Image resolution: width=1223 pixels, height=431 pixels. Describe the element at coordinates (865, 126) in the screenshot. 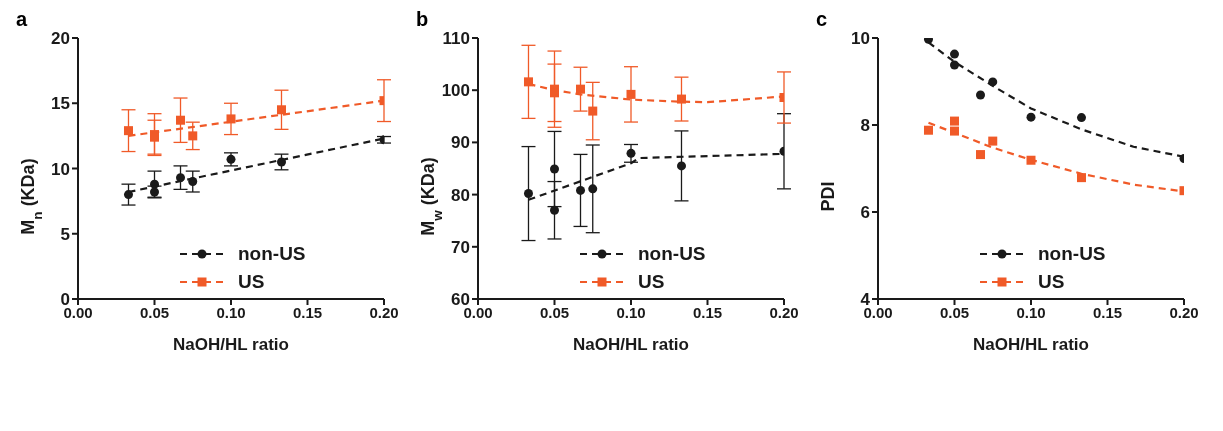

I see `y-tick-label: 8` at that location.